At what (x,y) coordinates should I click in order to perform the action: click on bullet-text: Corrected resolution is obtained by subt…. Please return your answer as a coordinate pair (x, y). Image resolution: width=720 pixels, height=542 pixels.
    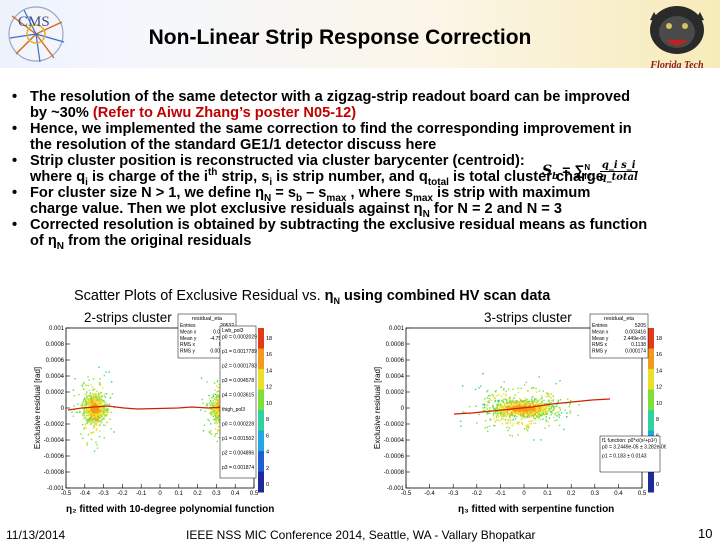
    Looking at the image, I should click on (339, 225).